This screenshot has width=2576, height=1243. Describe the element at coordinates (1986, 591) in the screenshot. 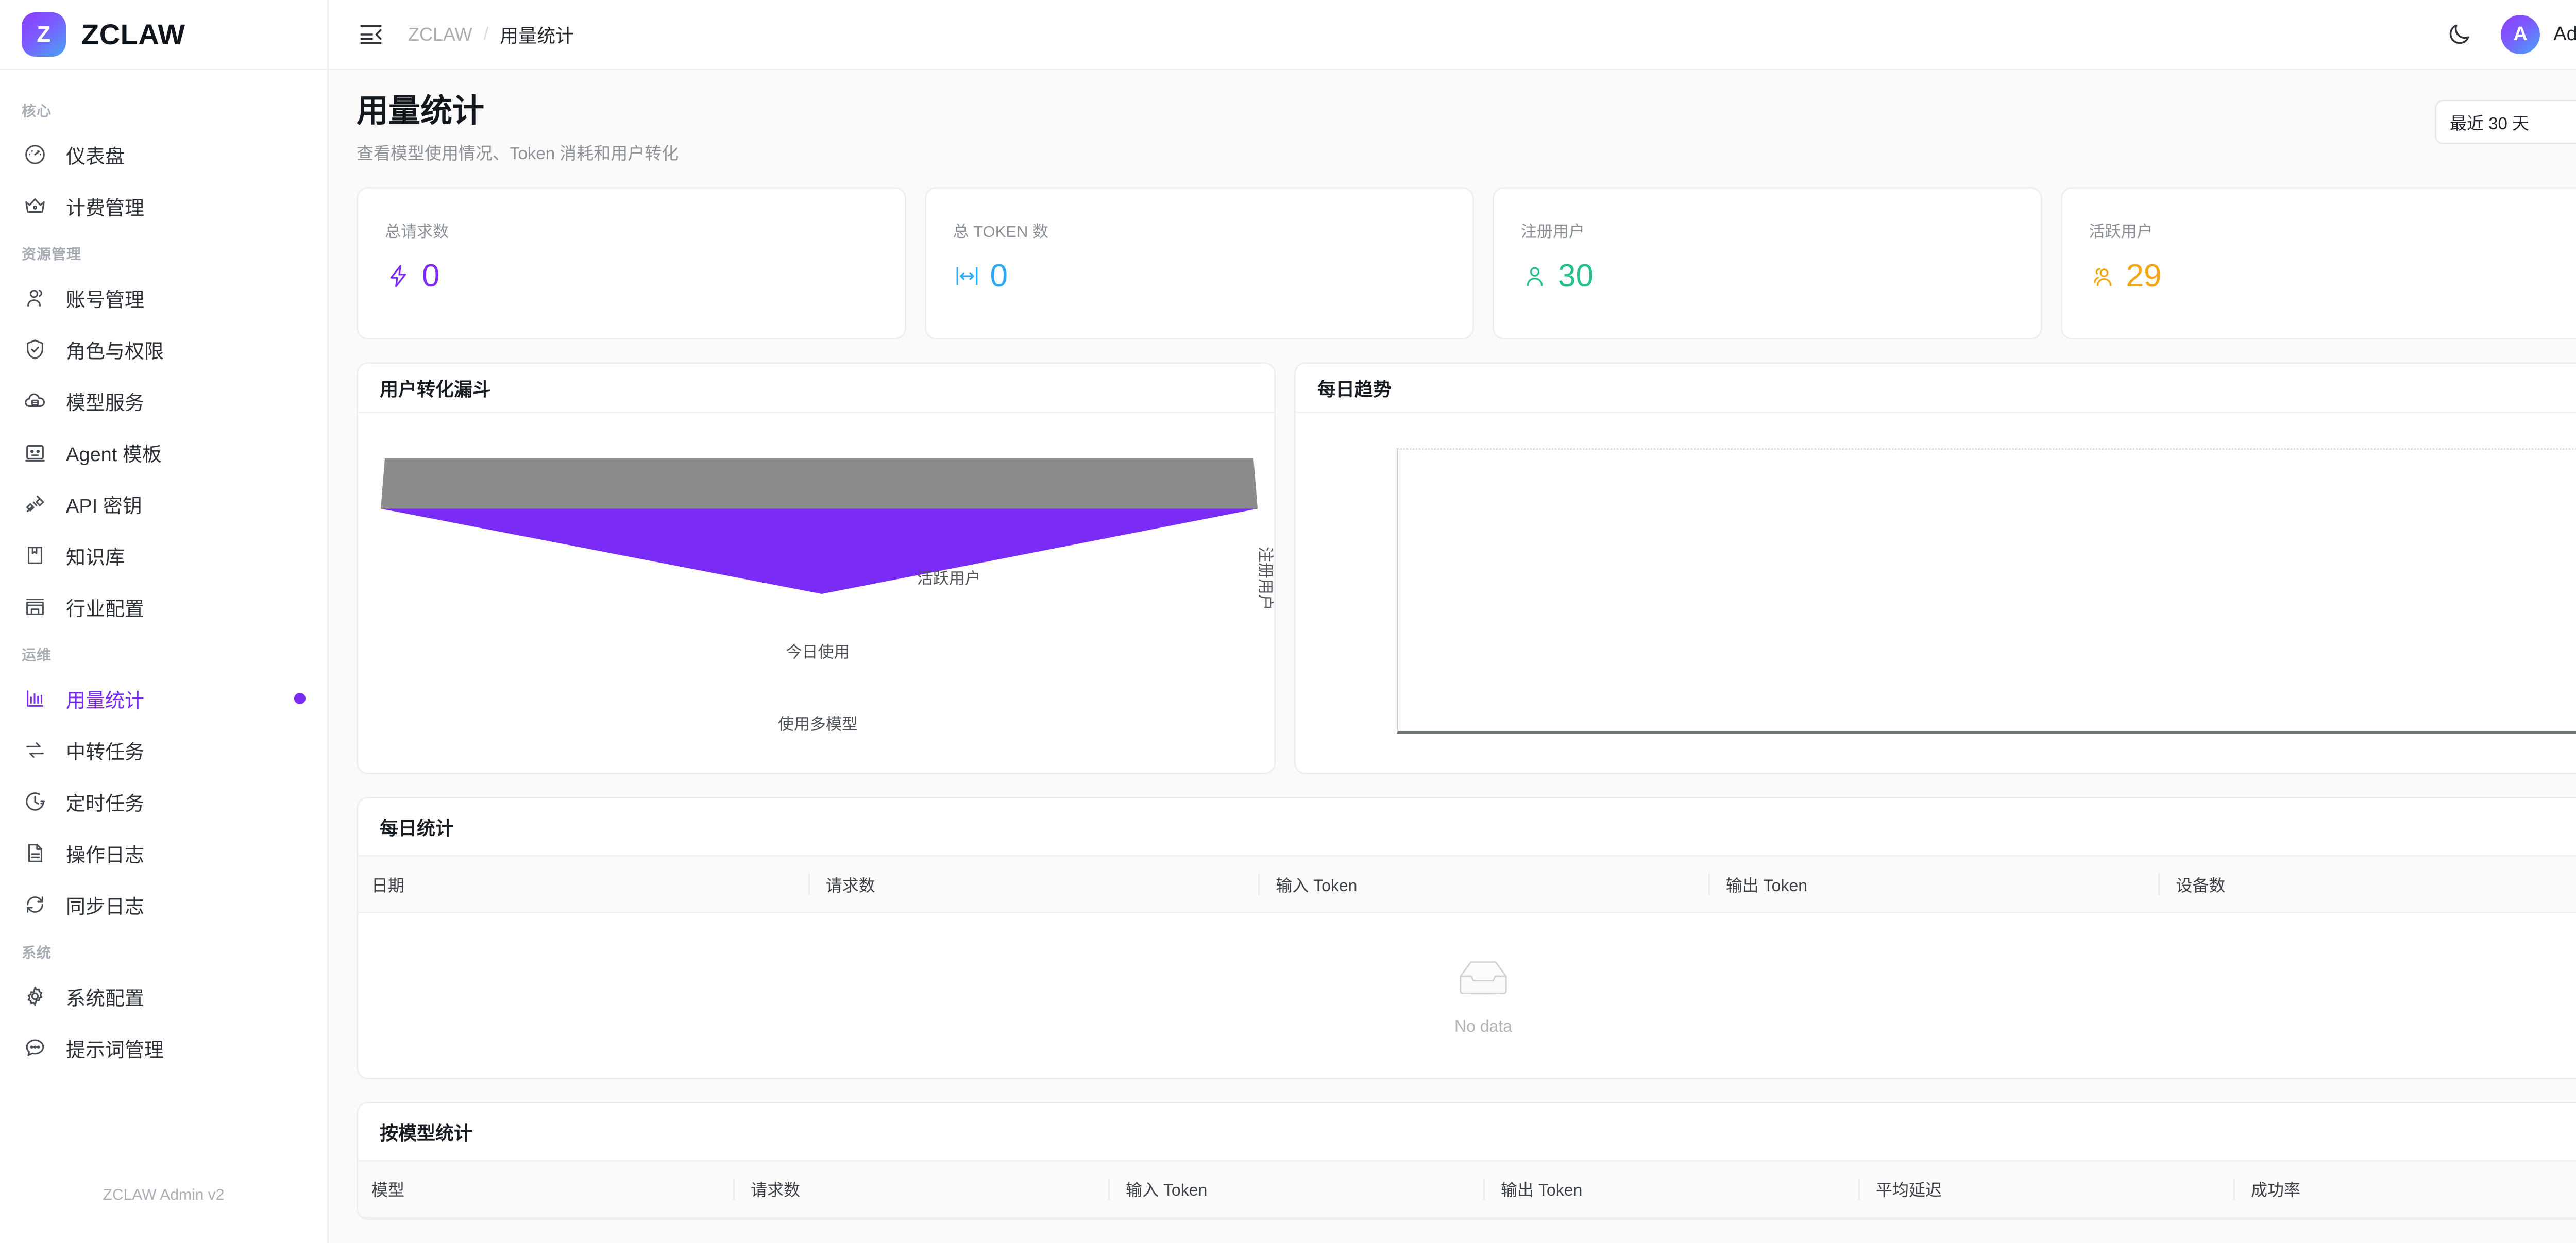

I see `trend-plot-area` at that location.